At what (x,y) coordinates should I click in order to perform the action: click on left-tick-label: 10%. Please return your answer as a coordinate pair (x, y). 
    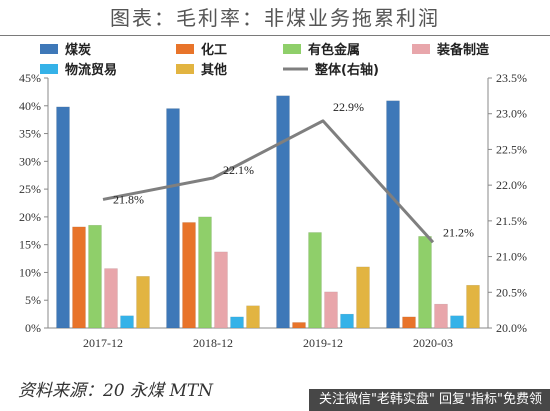
    Looking at the image, I should click on (30, 272).